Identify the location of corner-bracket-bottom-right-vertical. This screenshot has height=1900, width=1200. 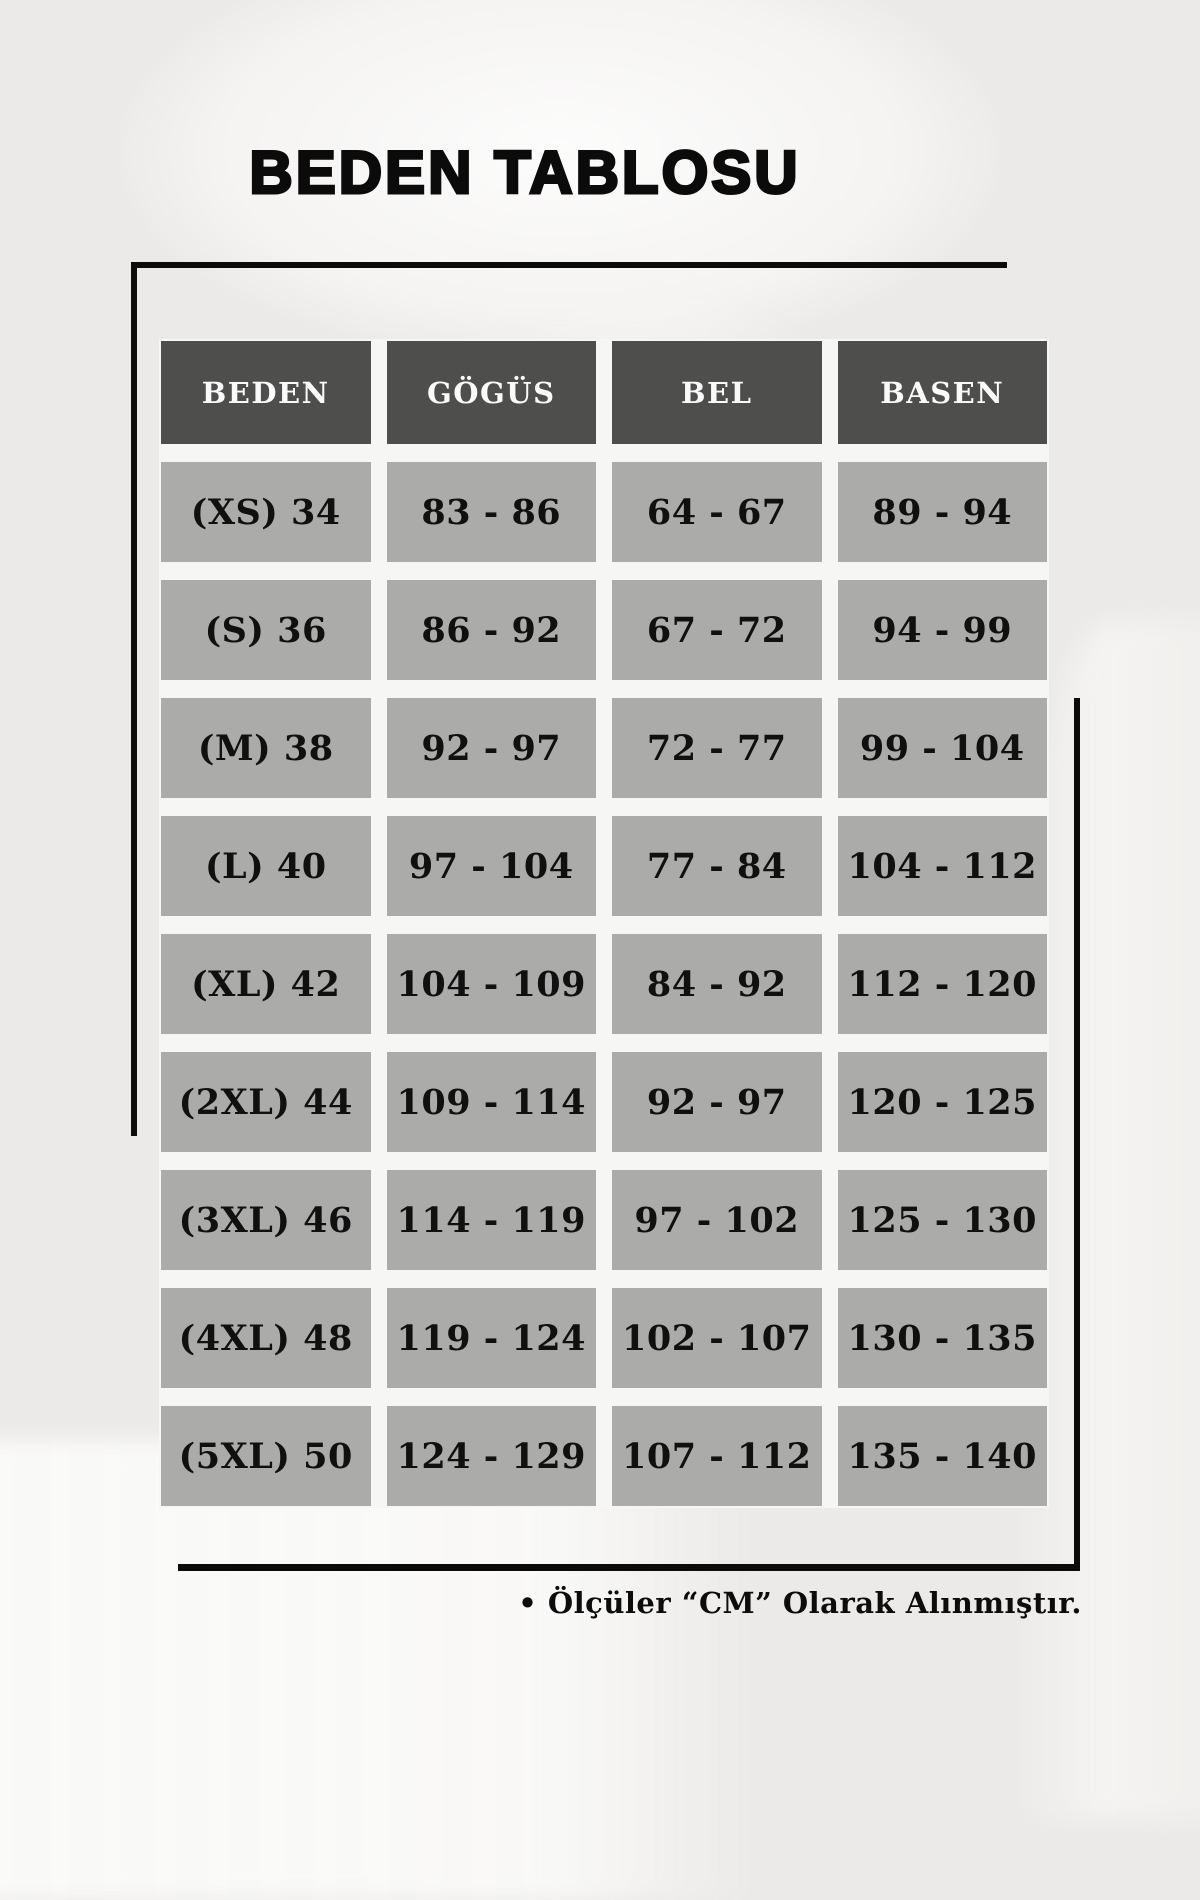
(1077, 1134).